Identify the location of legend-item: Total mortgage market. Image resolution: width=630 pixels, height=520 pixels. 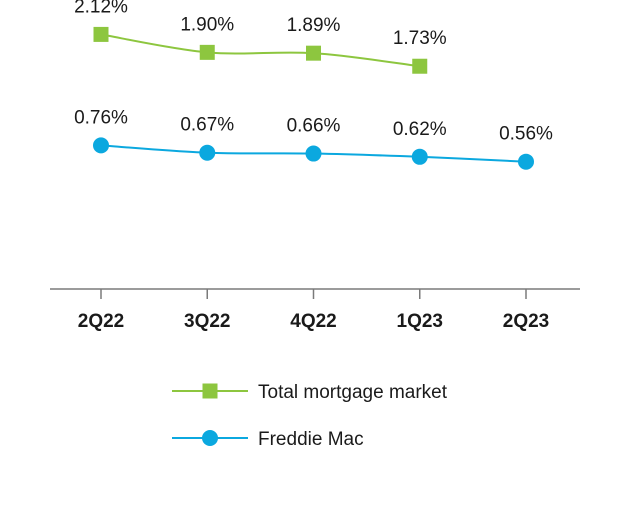
(310, 392).